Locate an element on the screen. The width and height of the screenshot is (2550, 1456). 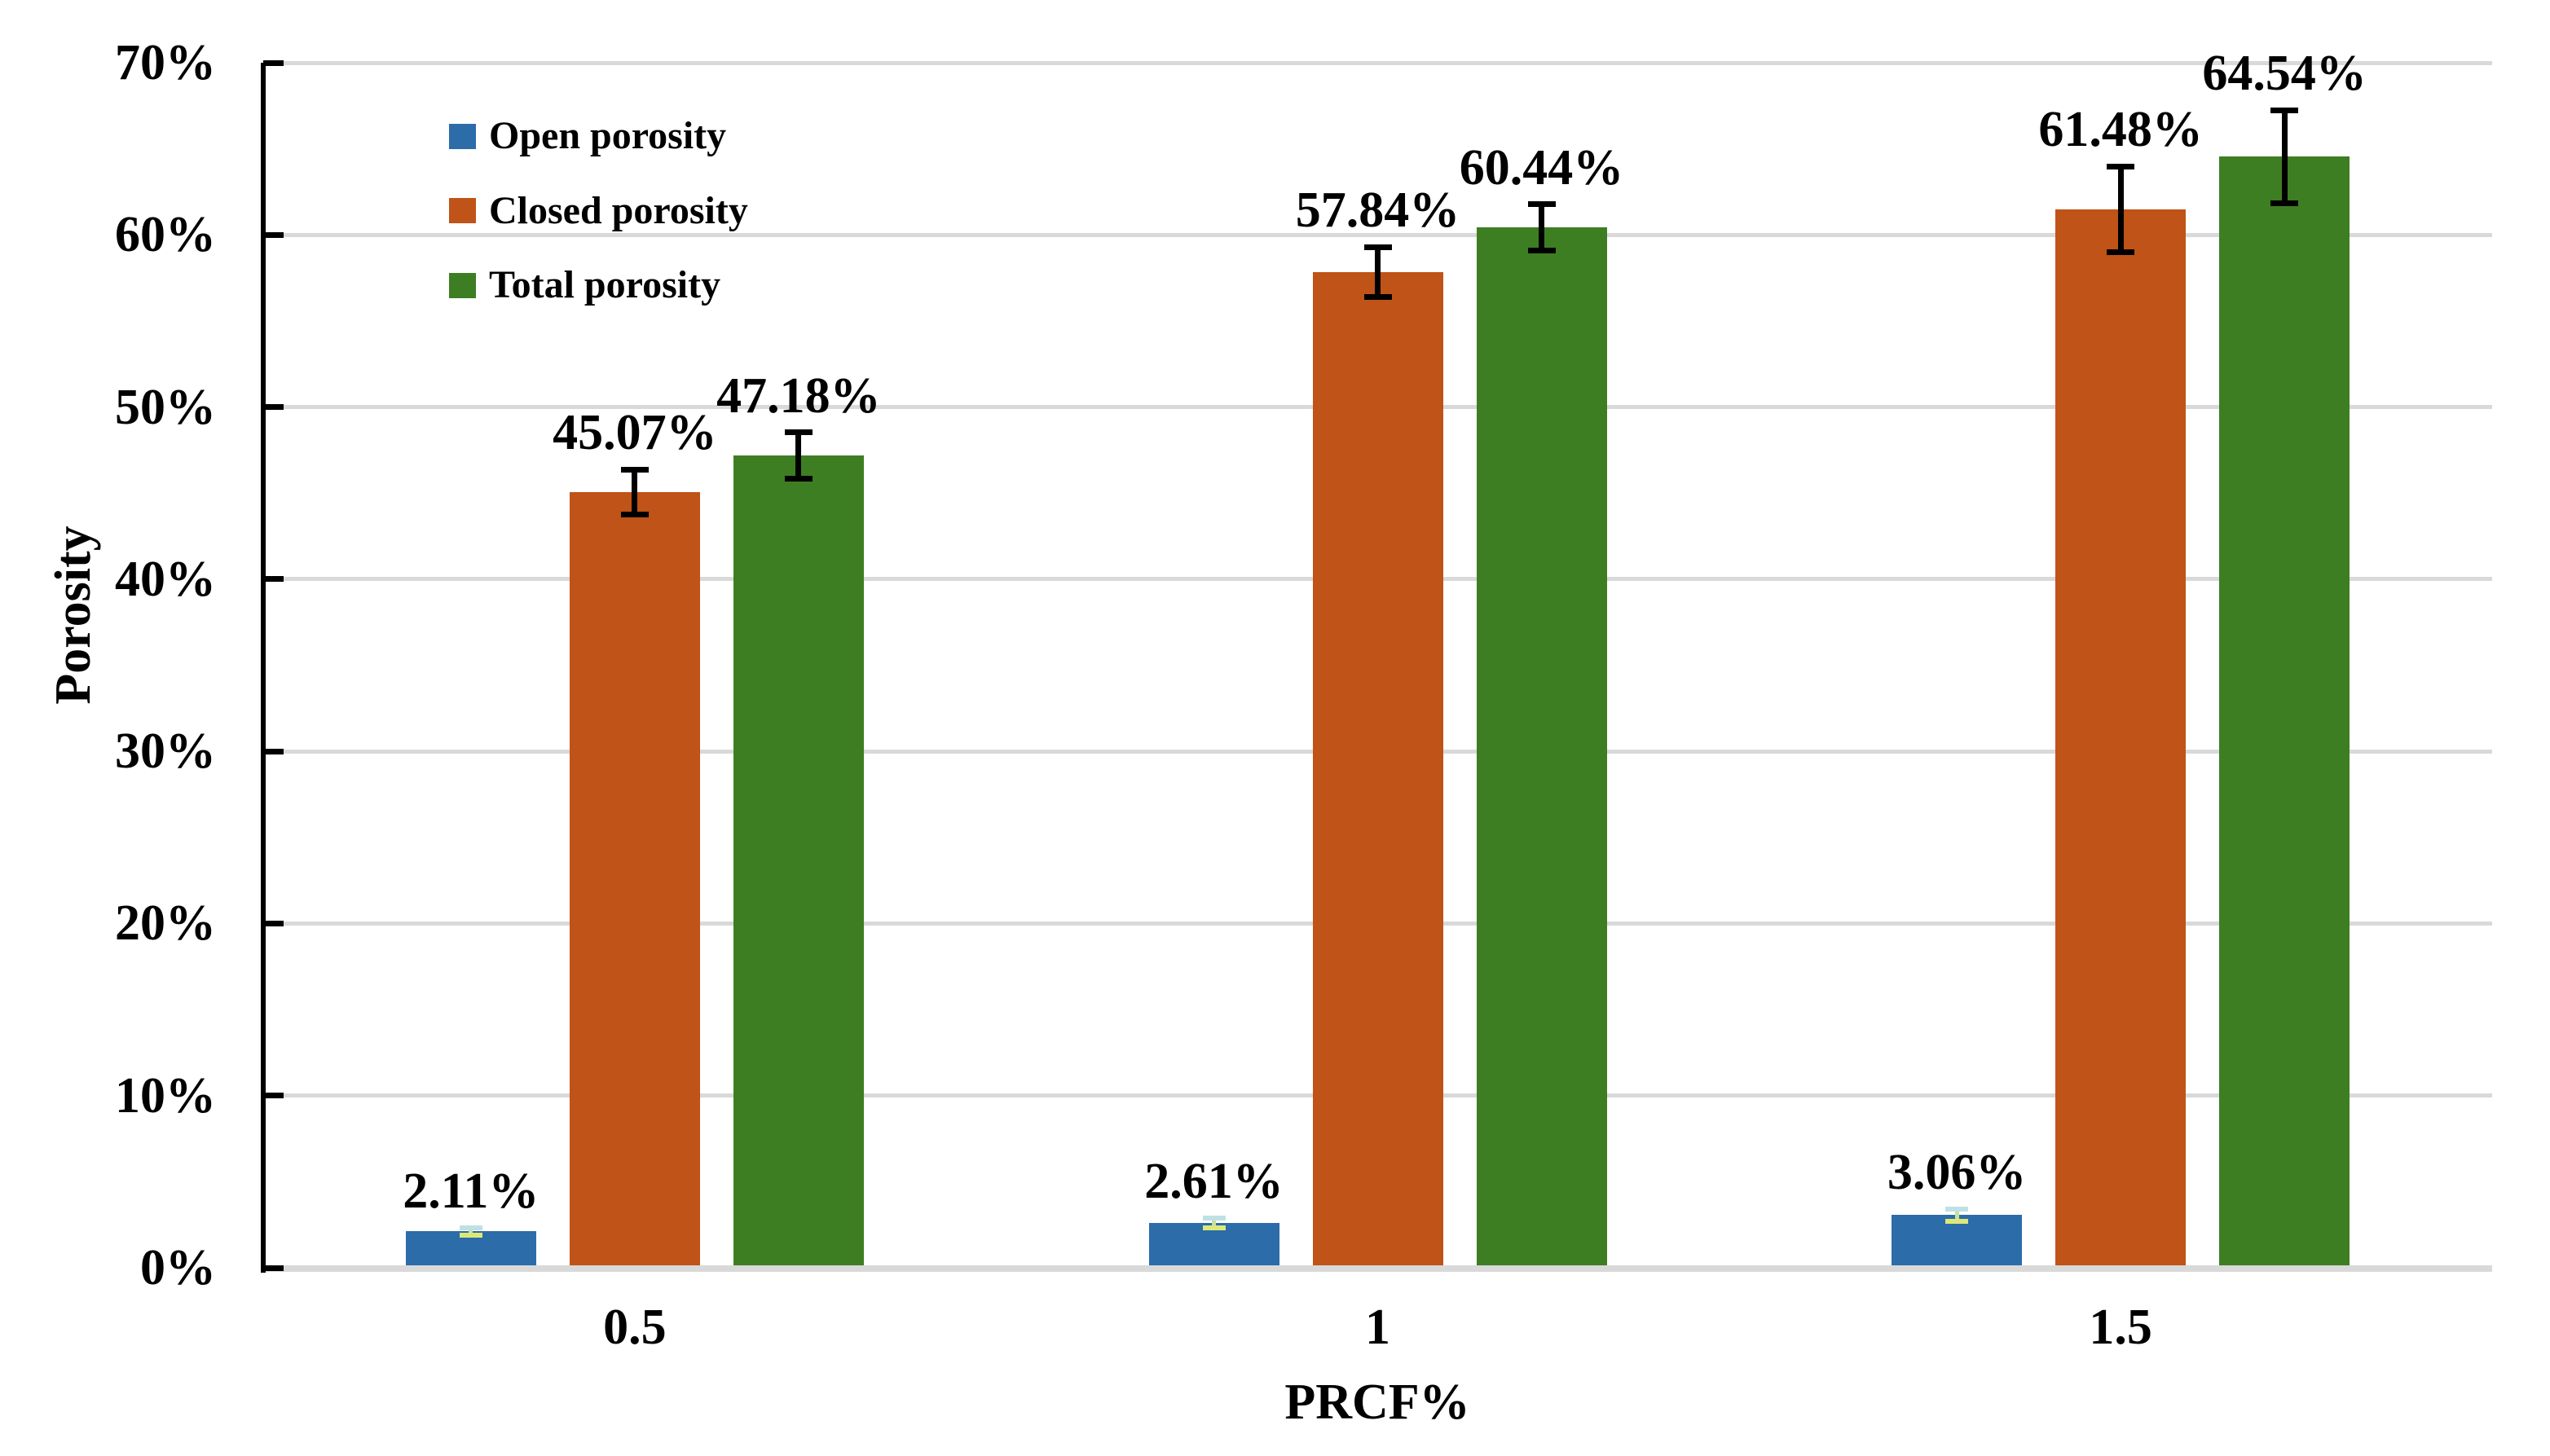
legend-item-open-porosity: Open porosity is located at coordinates (587, 136).